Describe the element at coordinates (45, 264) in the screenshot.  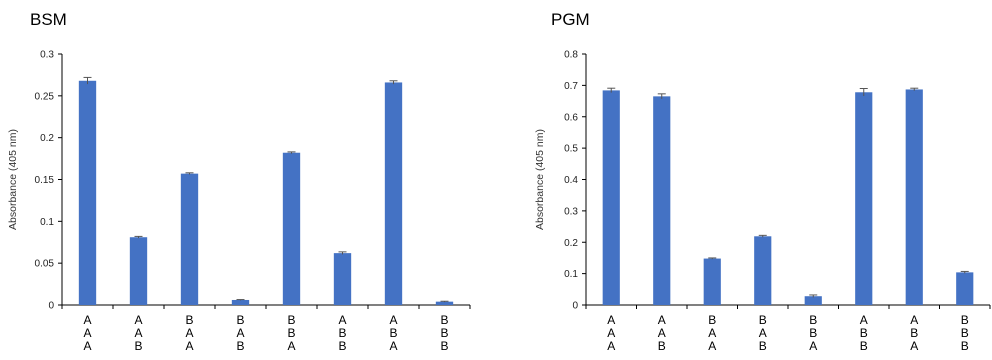
I see `y-tick-label: 0.05` at that location.